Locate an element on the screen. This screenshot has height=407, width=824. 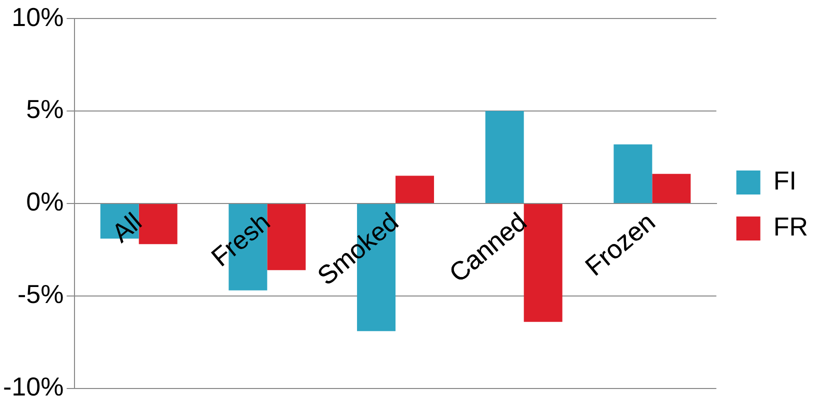
y-tick-label: -10% is located at coordinates (33, 387).